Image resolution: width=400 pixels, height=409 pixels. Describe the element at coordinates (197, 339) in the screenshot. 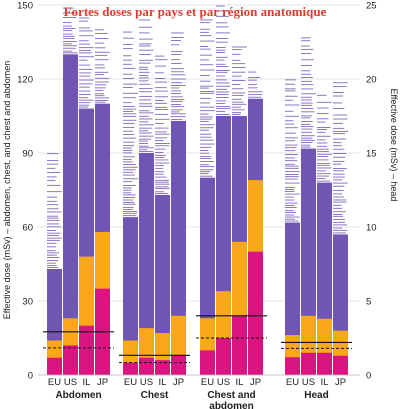

I see `reference-lines` at that location.